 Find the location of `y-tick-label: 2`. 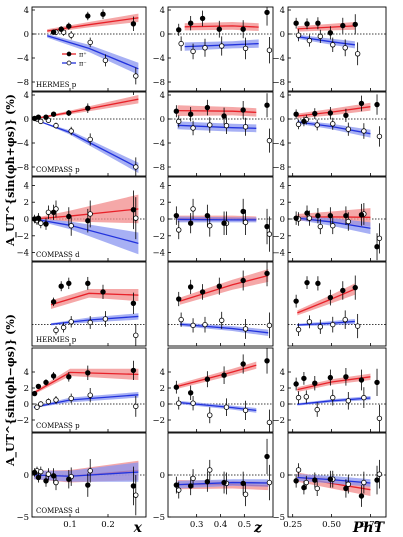

y-tick-label: 2 is located at coordinates (26, 389).